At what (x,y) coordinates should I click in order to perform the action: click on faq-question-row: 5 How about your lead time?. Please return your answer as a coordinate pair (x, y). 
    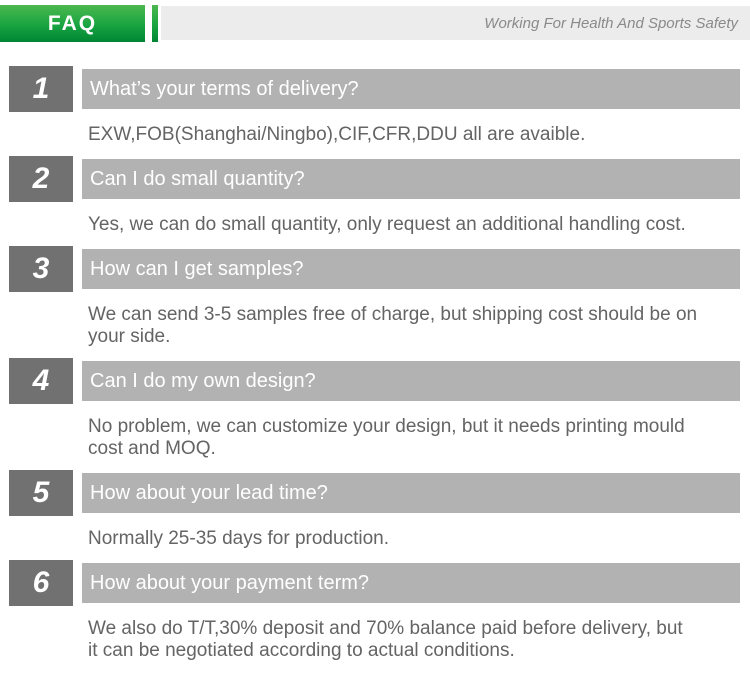
    Looking at the image, I should click on (374, 493).